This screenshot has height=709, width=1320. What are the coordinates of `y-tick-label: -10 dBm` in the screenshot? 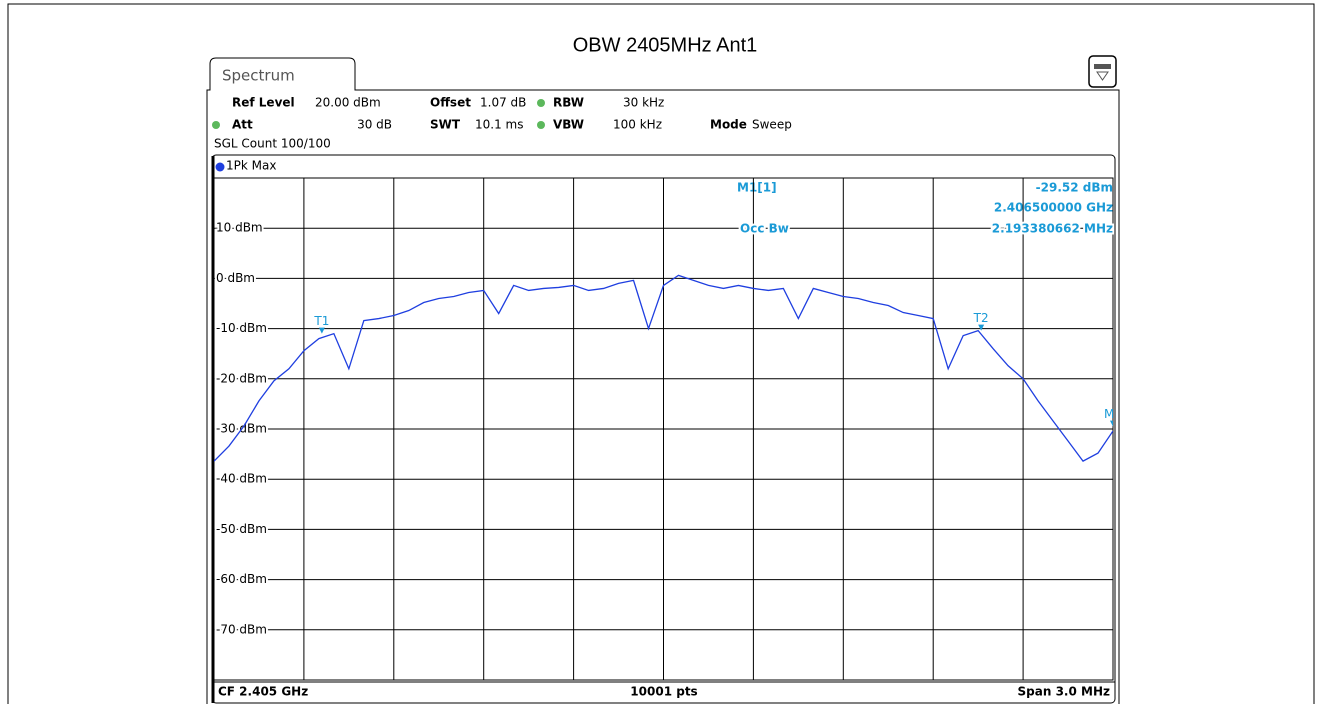 It's located at (241, 328).